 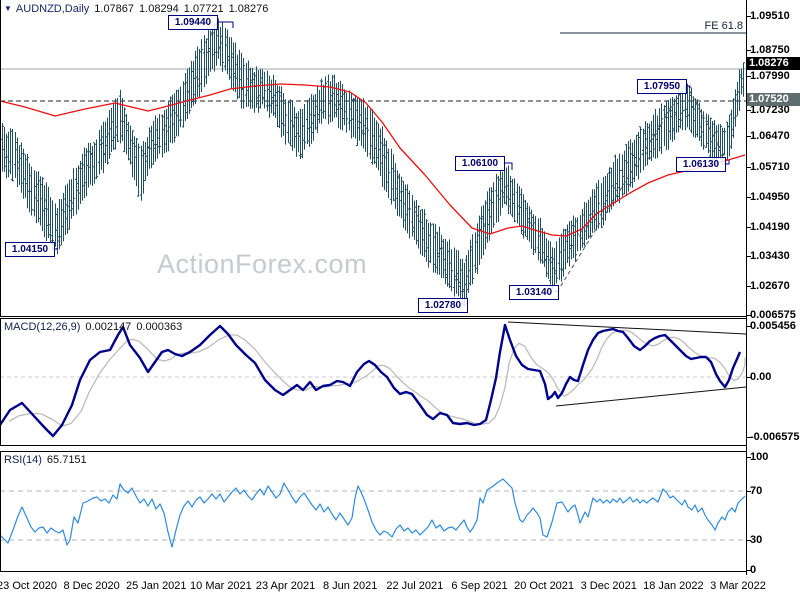 I want to click on price-level-label: 1.03140, so click(x=534, y=292).